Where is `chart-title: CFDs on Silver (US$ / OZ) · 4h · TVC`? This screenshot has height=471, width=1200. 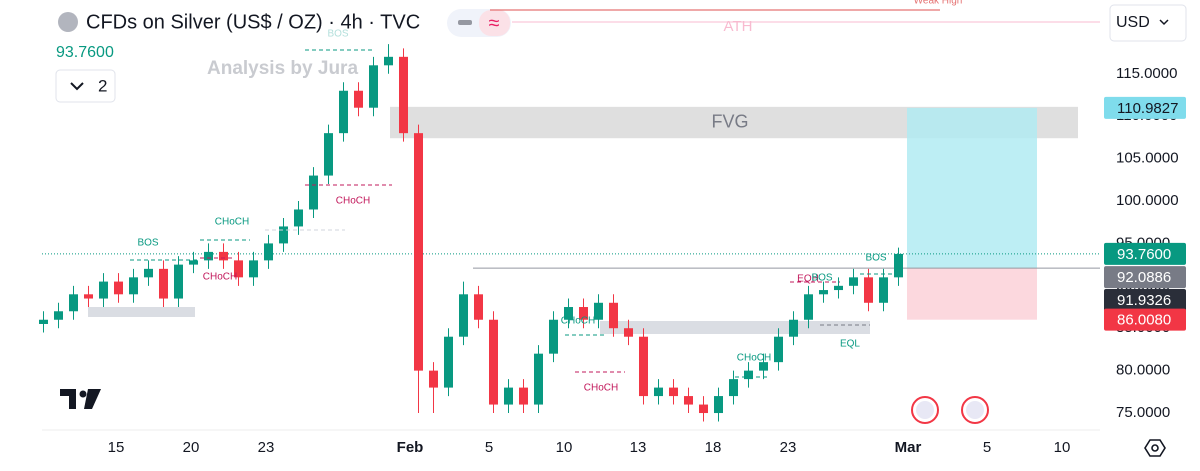 chart-title: CFDs on Silver (US$ / OZ) · 4h · TVC is located at coordinates (253, 22).